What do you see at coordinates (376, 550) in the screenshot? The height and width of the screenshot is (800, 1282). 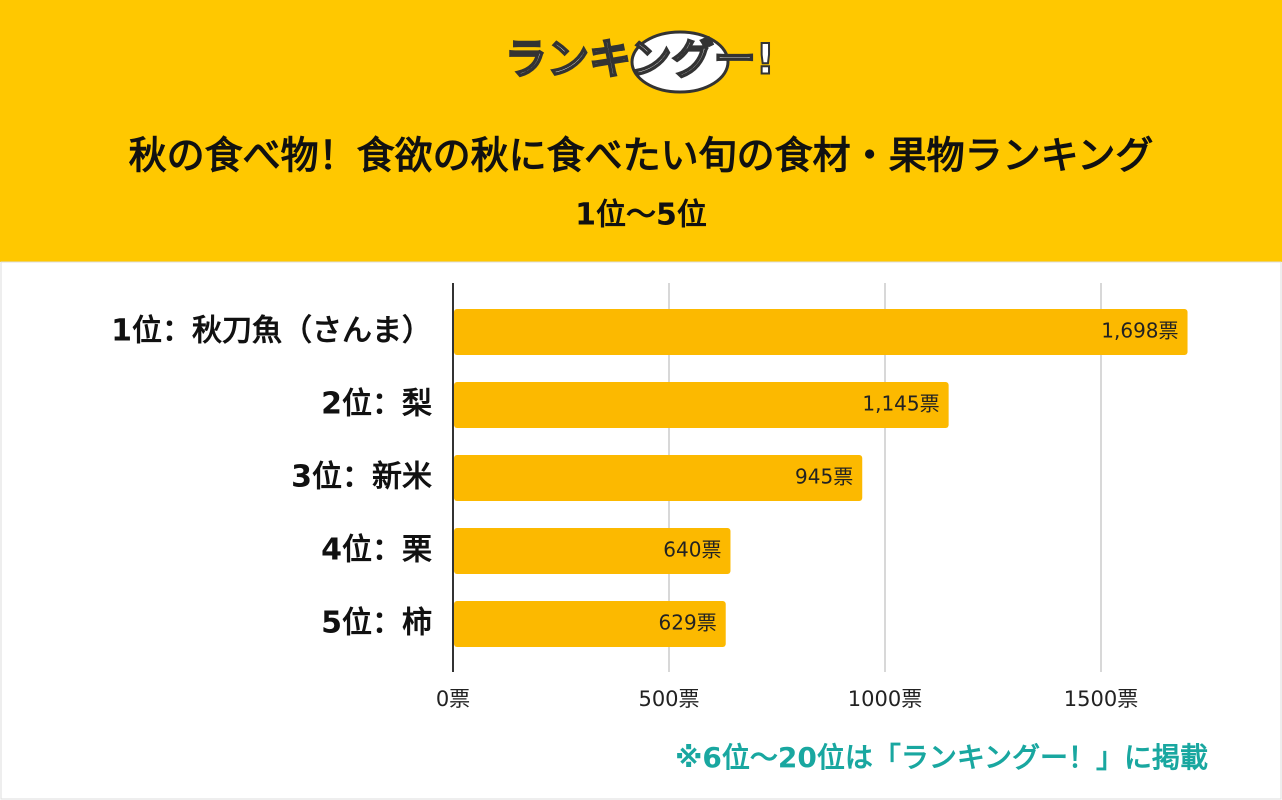 I see `category-label: 4位：栗` at bounding box center [376, 550].